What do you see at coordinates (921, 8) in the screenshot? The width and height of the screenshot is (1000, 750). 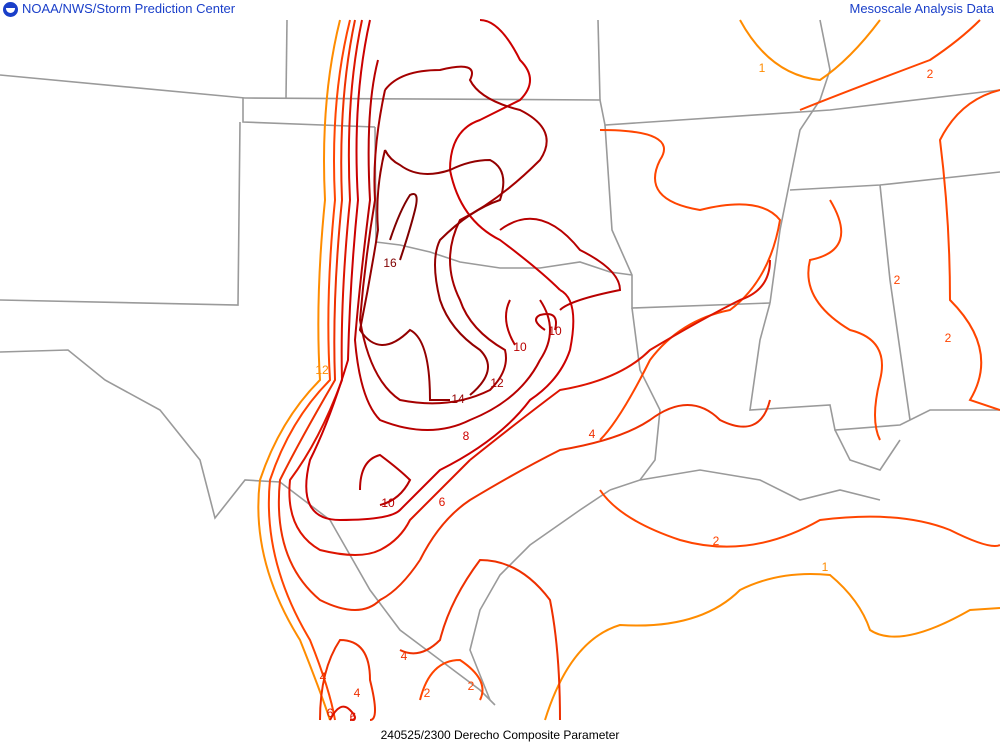 I see `header-right-title: Mesoscale Analysis Data` at bounding box center [921, 8].